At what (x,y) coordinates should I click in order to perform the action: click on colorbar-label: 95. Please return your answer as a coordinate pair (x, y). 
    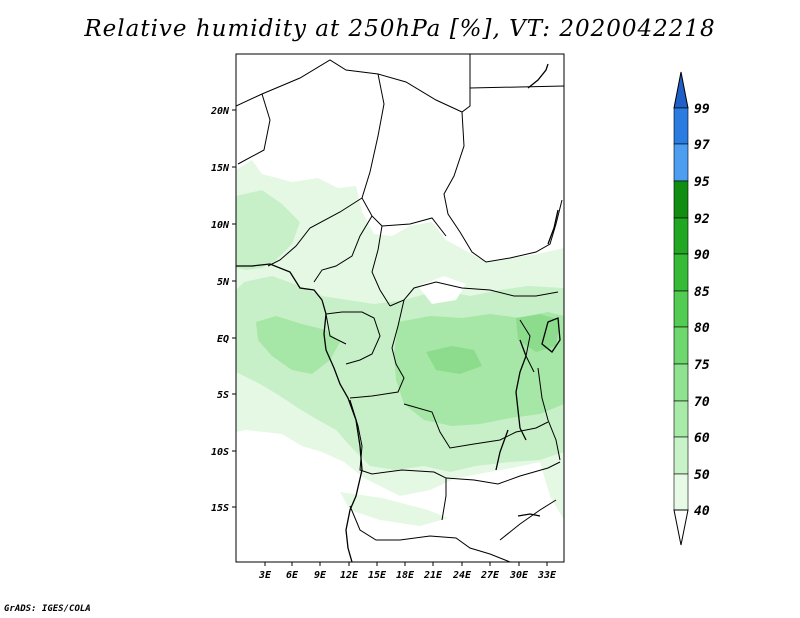
    Looking at the image, I should click on (702, 182).